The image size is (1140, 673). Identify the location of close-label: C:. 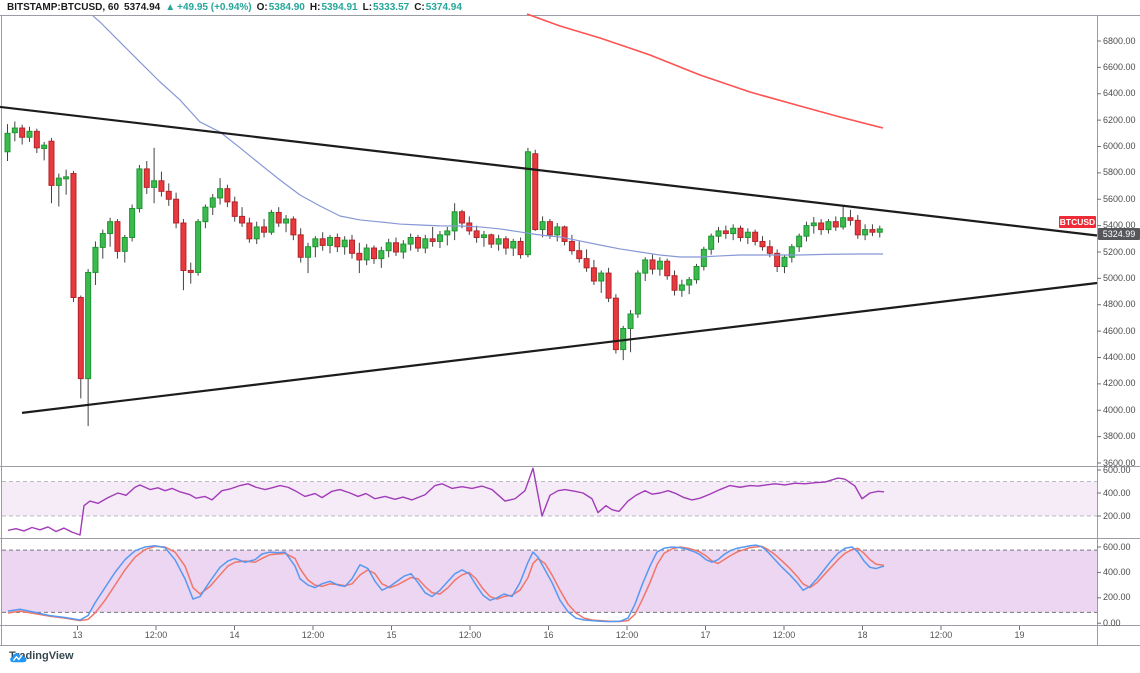
(419, 7).